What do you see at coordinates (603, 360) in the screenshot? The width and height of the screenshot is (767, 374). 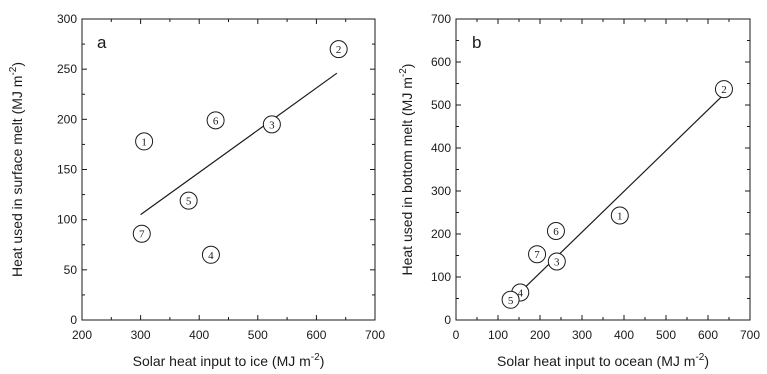 I see `panel-b-x-axis-label: Solar heat input to ocean (MJ m-2)` at bounding box center [603, 360].